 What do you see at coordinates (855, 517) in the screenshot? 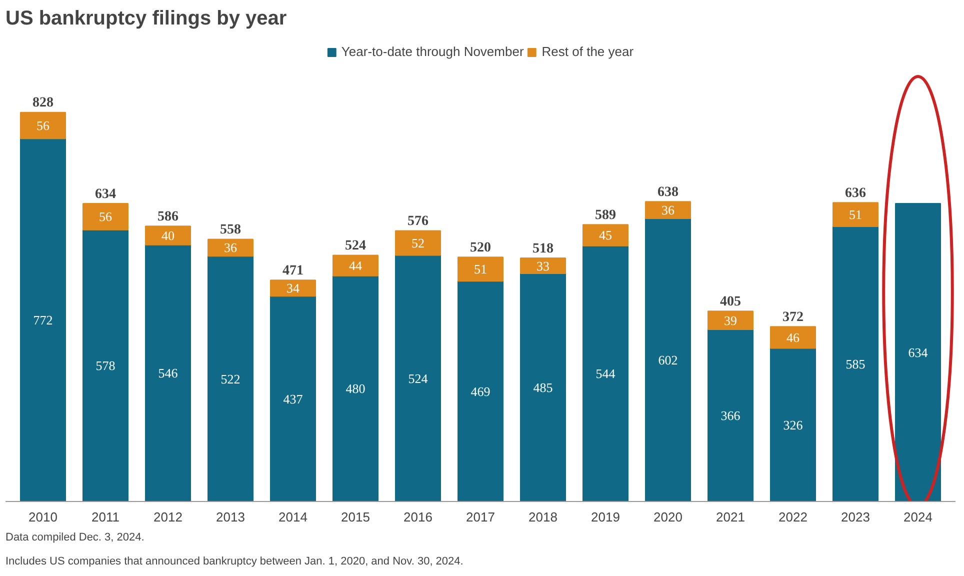
I see `x-tick-label: 2023` at bounding box center [855, 517].